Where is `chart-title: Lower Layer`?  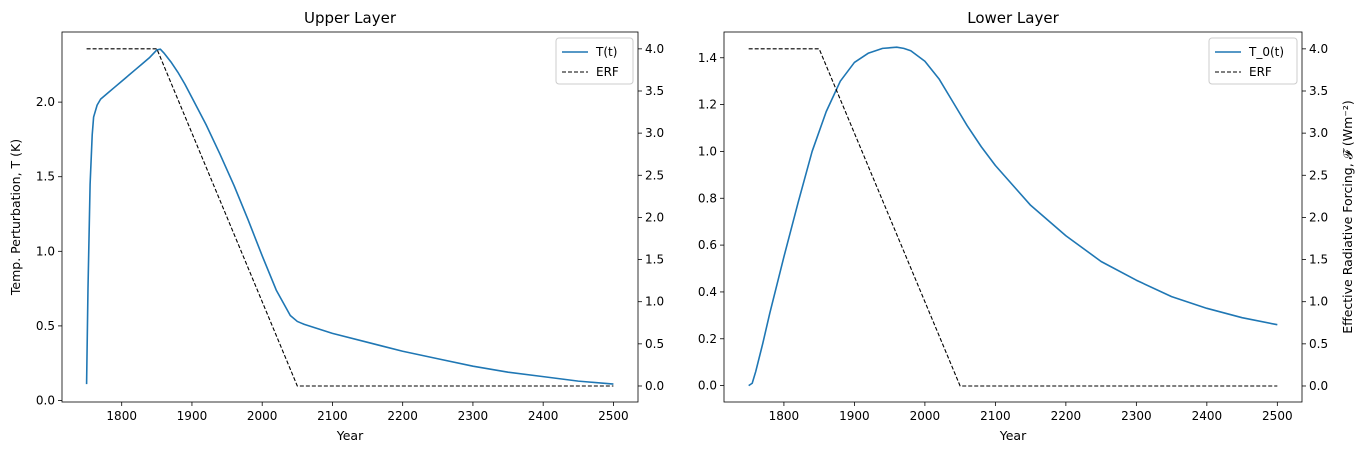
chart-title: Lower Layer is located at coordinates (1013, 18).